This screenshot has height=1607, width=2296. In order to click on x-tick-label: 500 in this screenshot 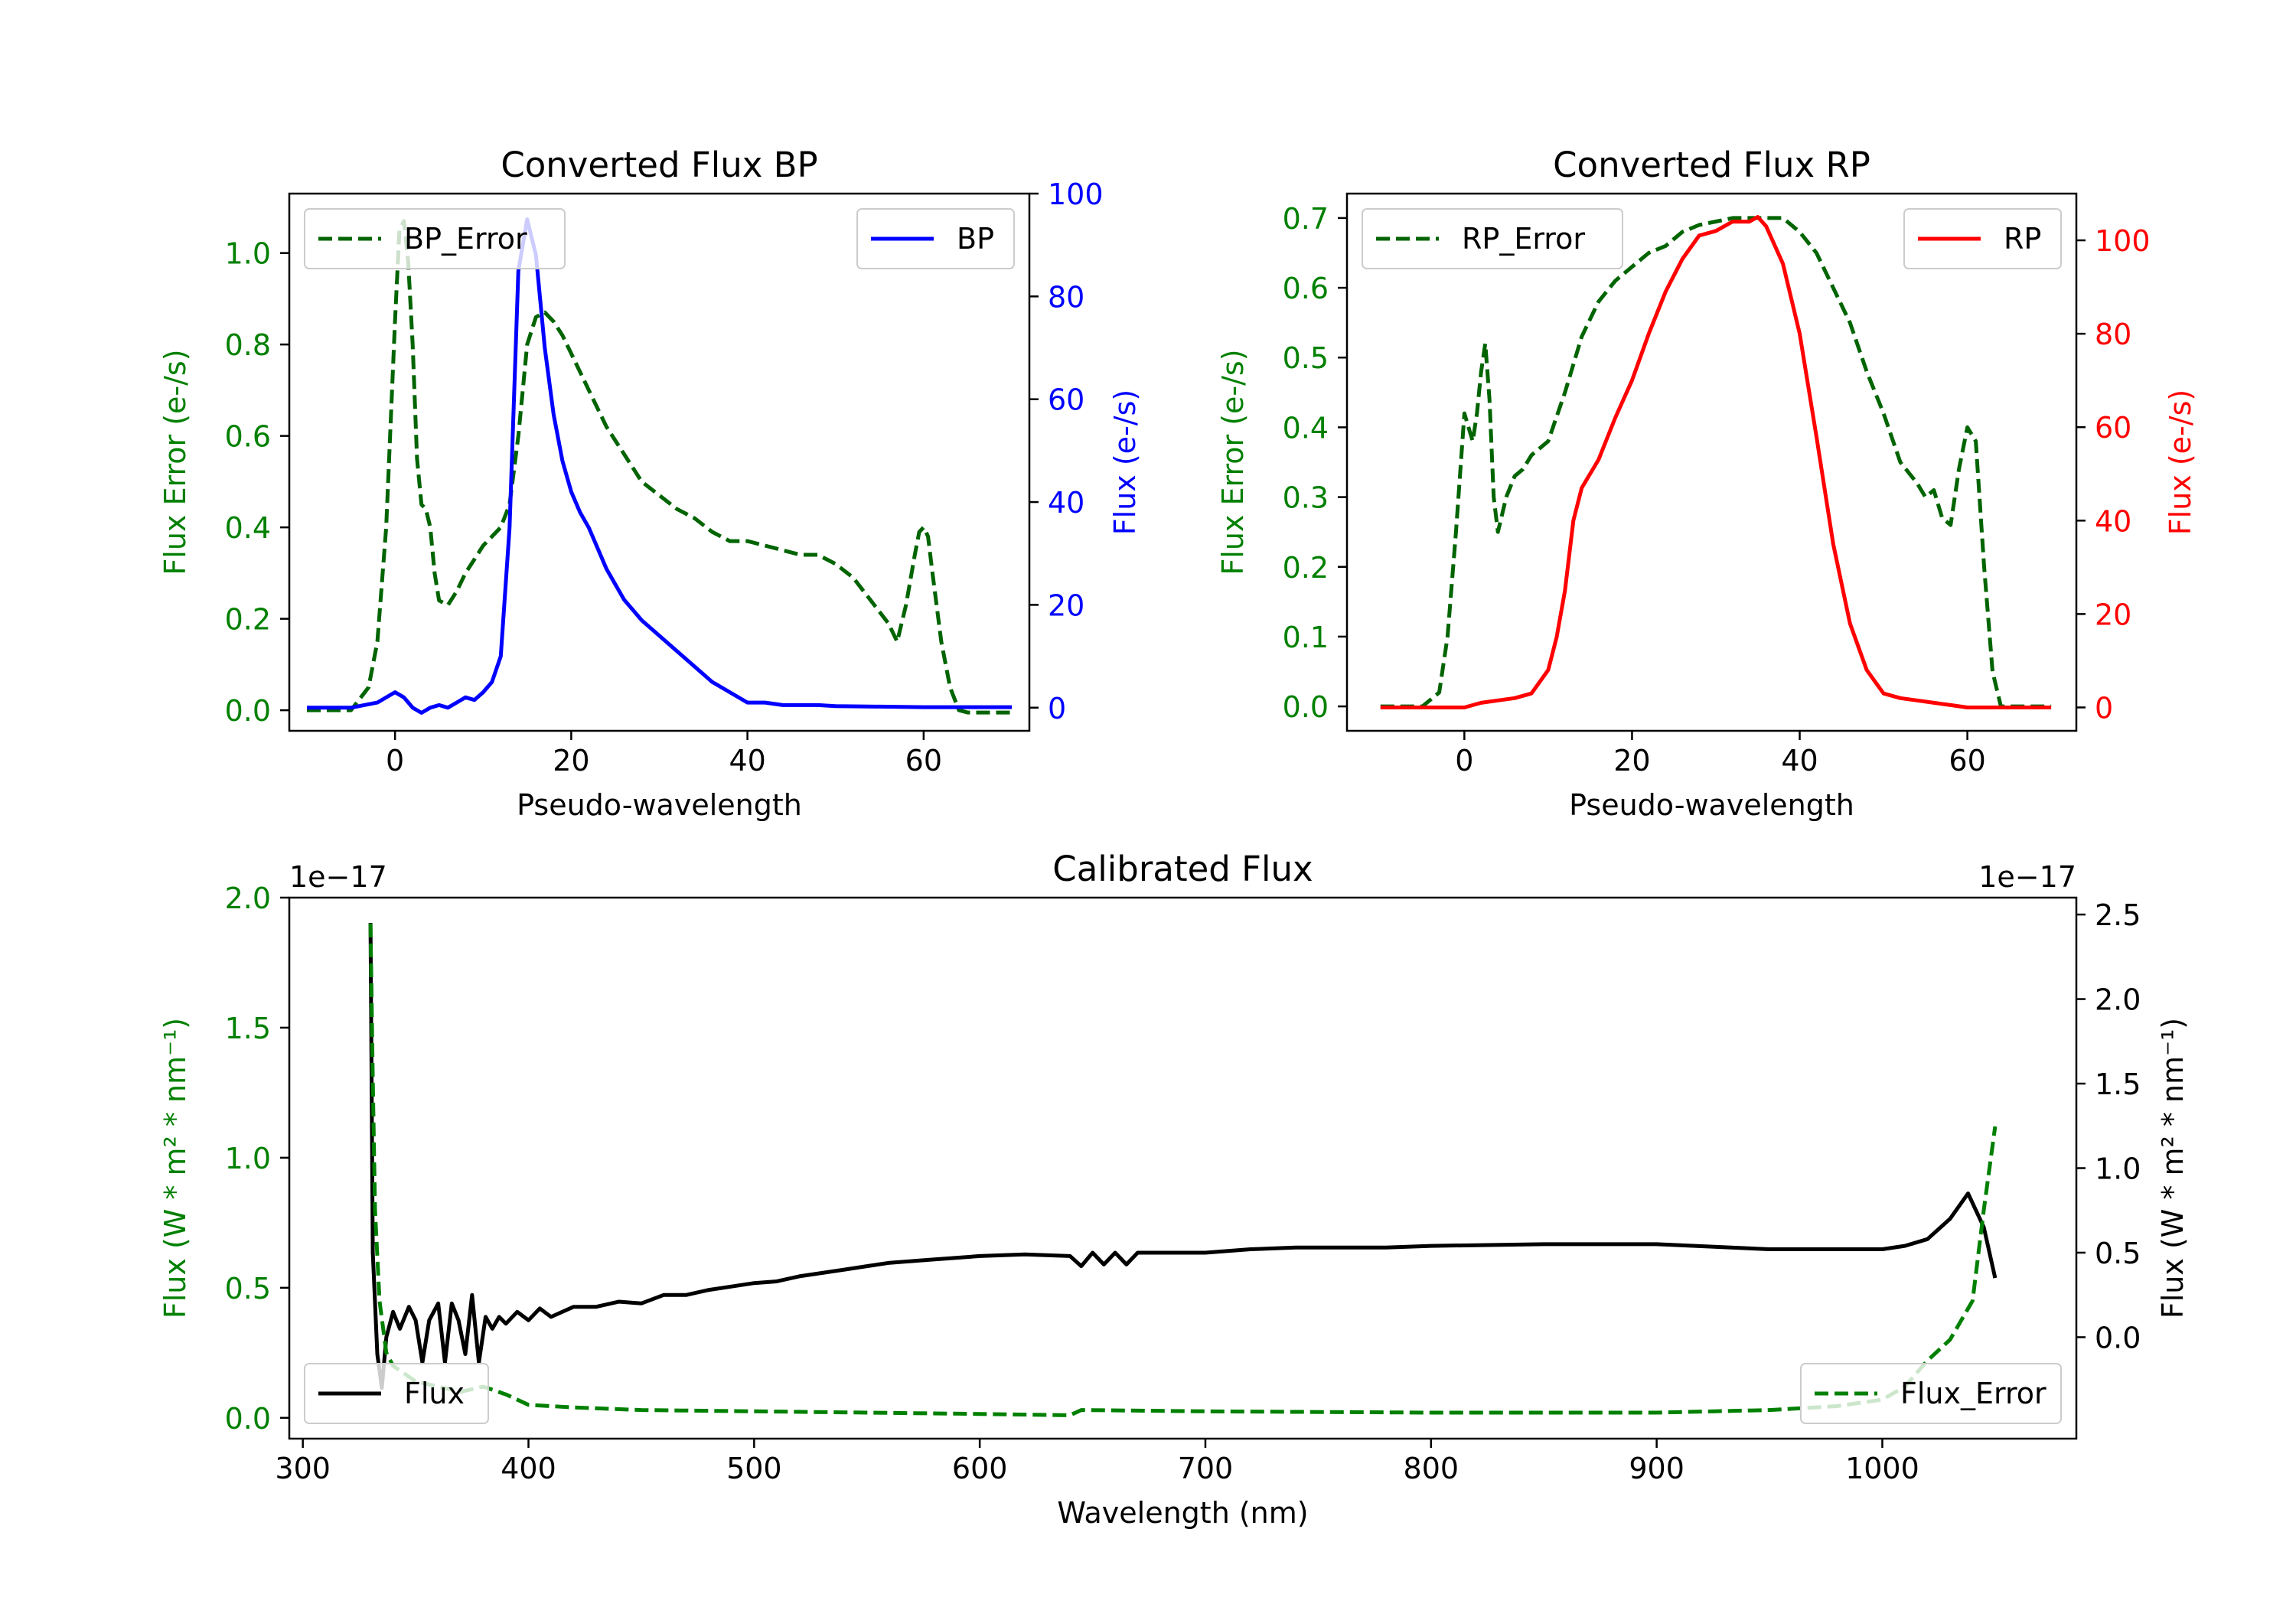, I will do `click(754, 1468)`.